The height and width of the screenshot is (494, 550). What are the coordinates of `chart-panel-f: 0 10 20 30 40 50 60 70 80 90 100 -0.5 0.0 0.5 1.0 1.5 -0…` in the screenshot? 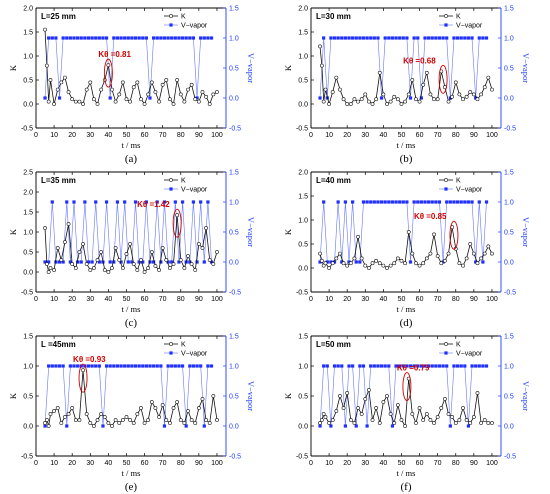 It's located at (407, 414).